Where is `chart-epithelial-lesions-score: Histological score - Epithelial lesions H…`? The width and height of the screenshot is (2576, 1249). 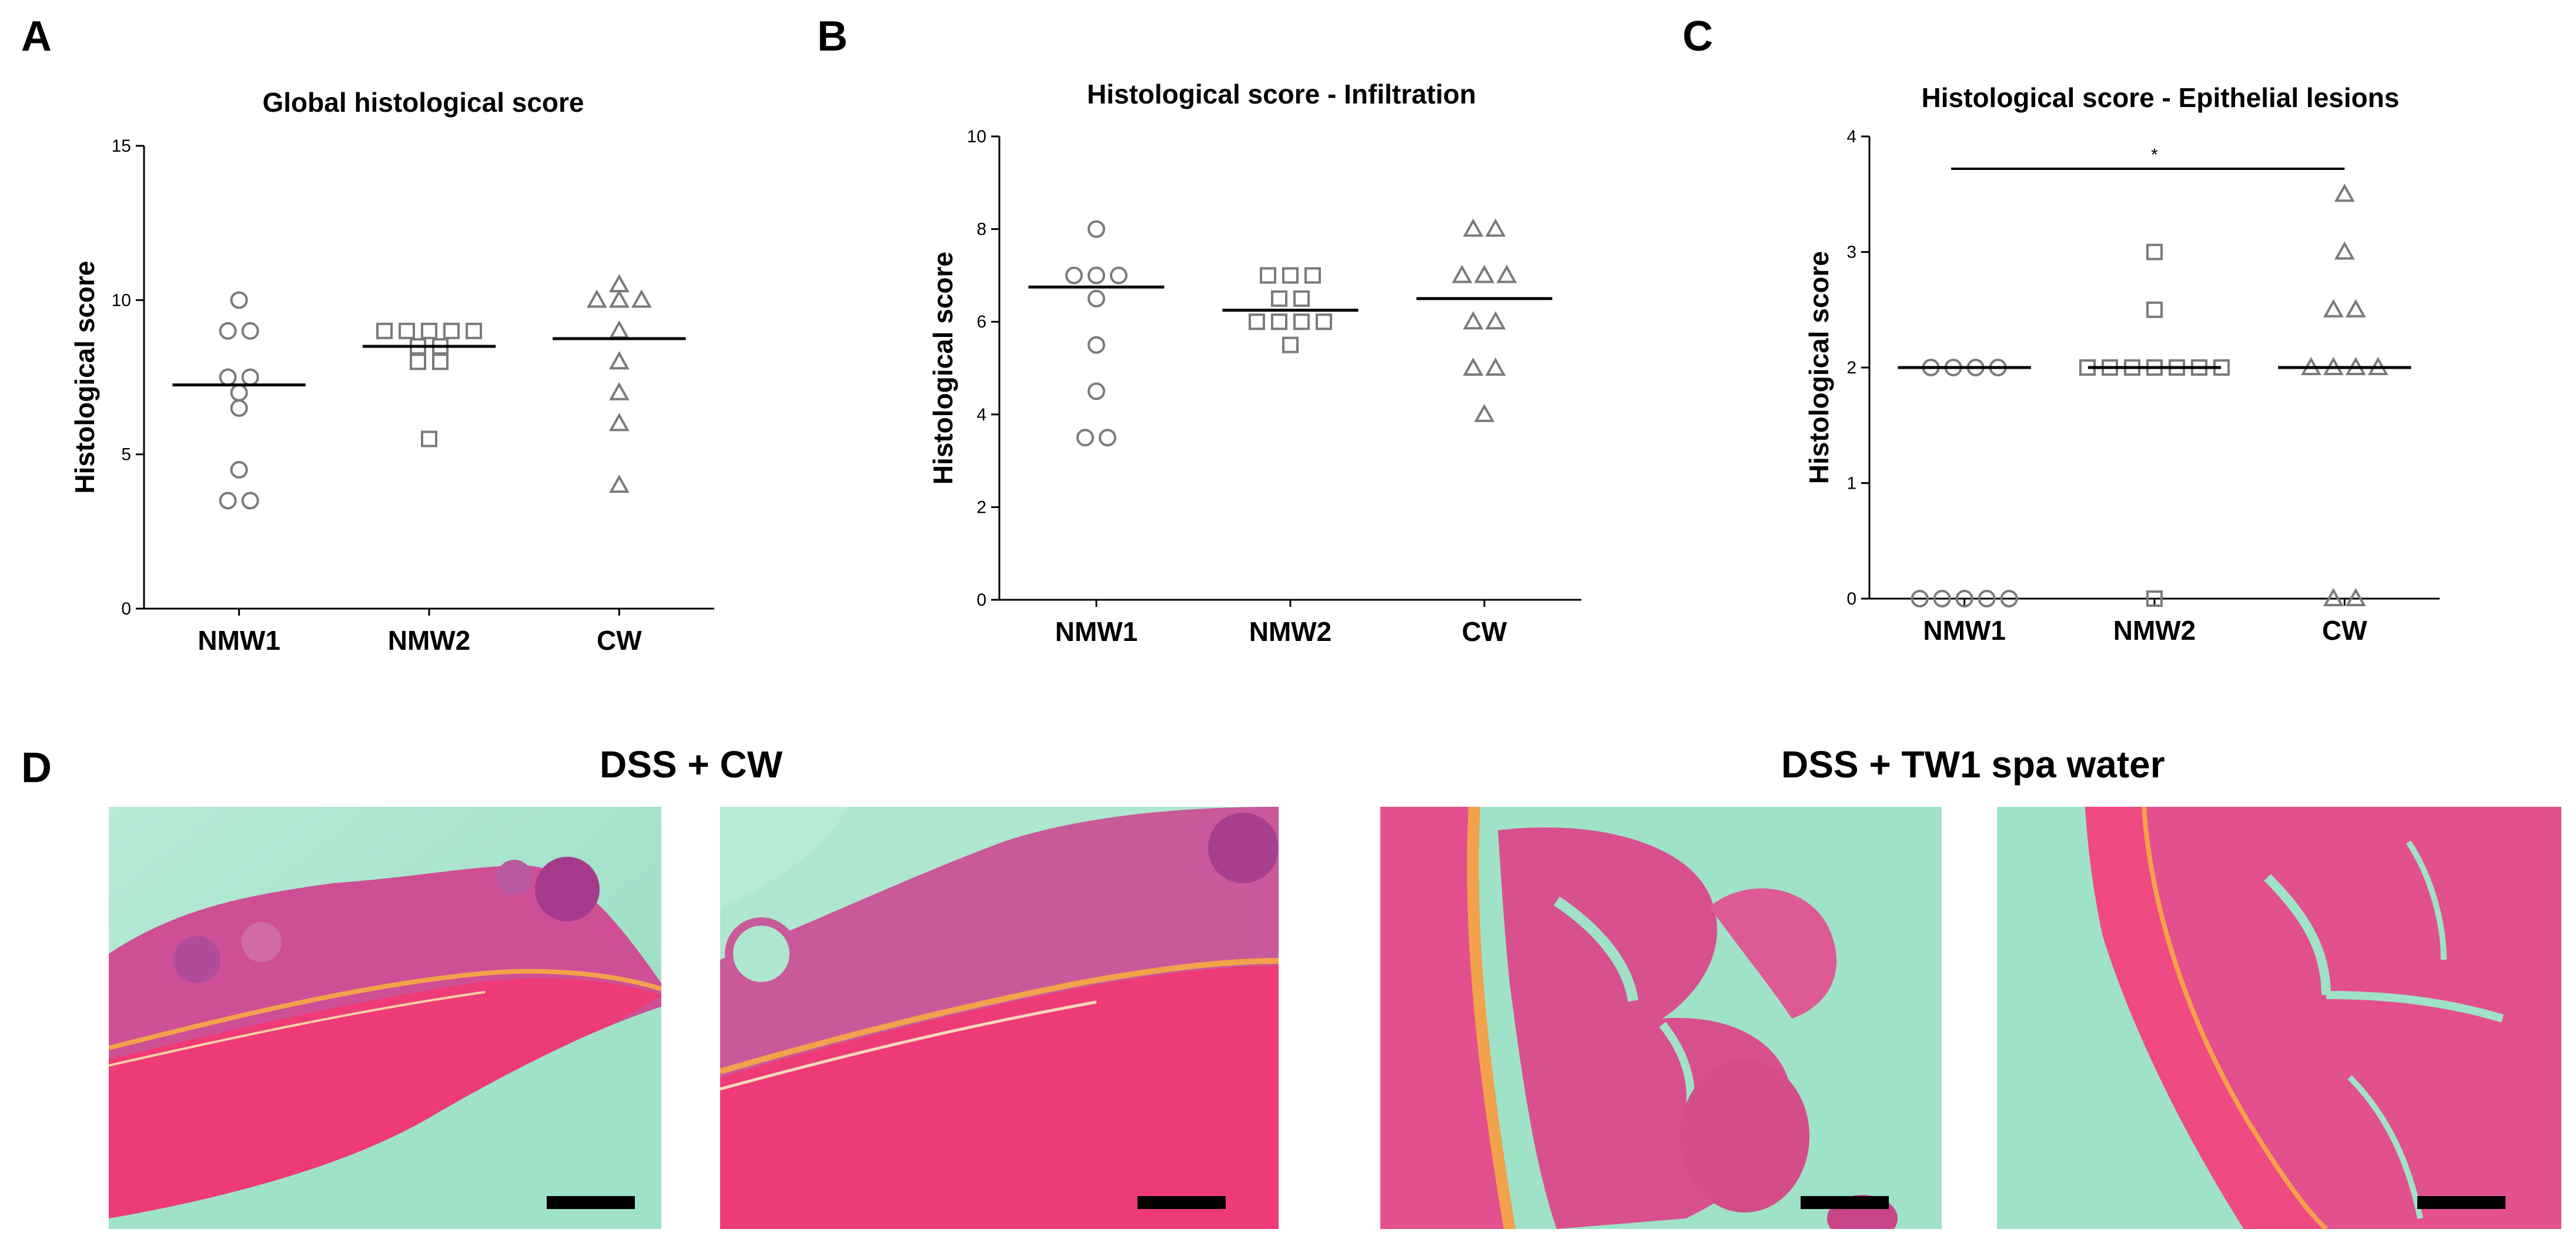 chart-epithelial-lesions-score: Histological score - Epithelial lesions H… is located at coordinates (2122, 364).